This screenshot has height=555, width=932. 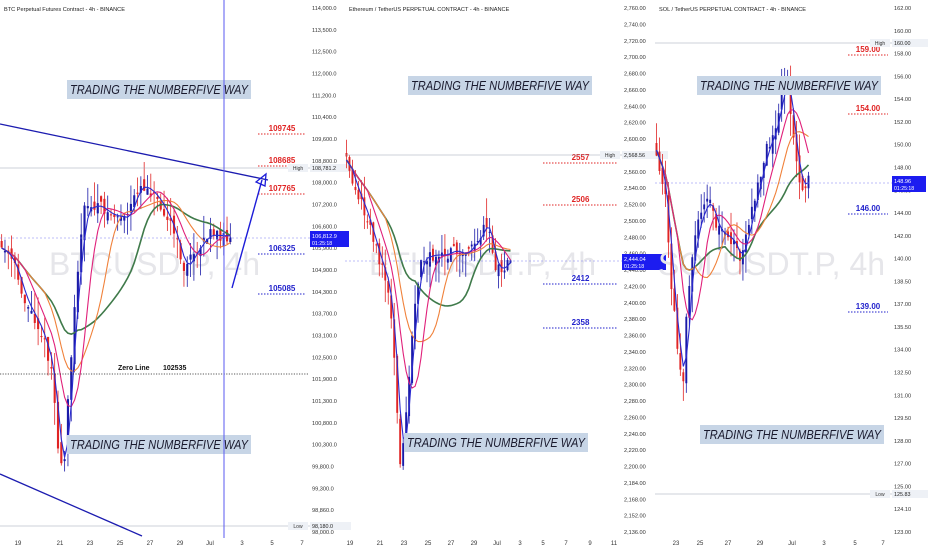 What do you see at coordinates (150, 544) in the screenshot?
I see `time-tick-label: 27` at bounding box center [150, 544].